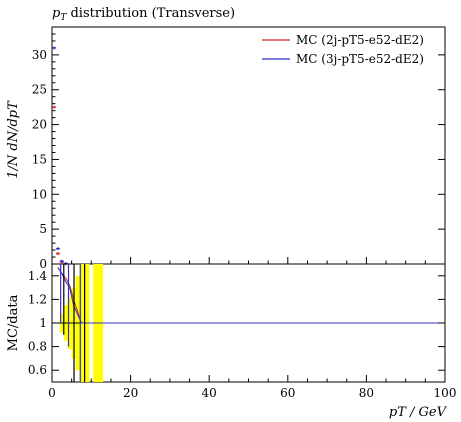 Image resolution: width=461 pixels, height=422 pixels. What do you see at coordinates (360, 59) in the screenshot?
I see `legend-label-mc2: MC (3j-pT5-e52-dE2)` at bounding box center [360, 59].